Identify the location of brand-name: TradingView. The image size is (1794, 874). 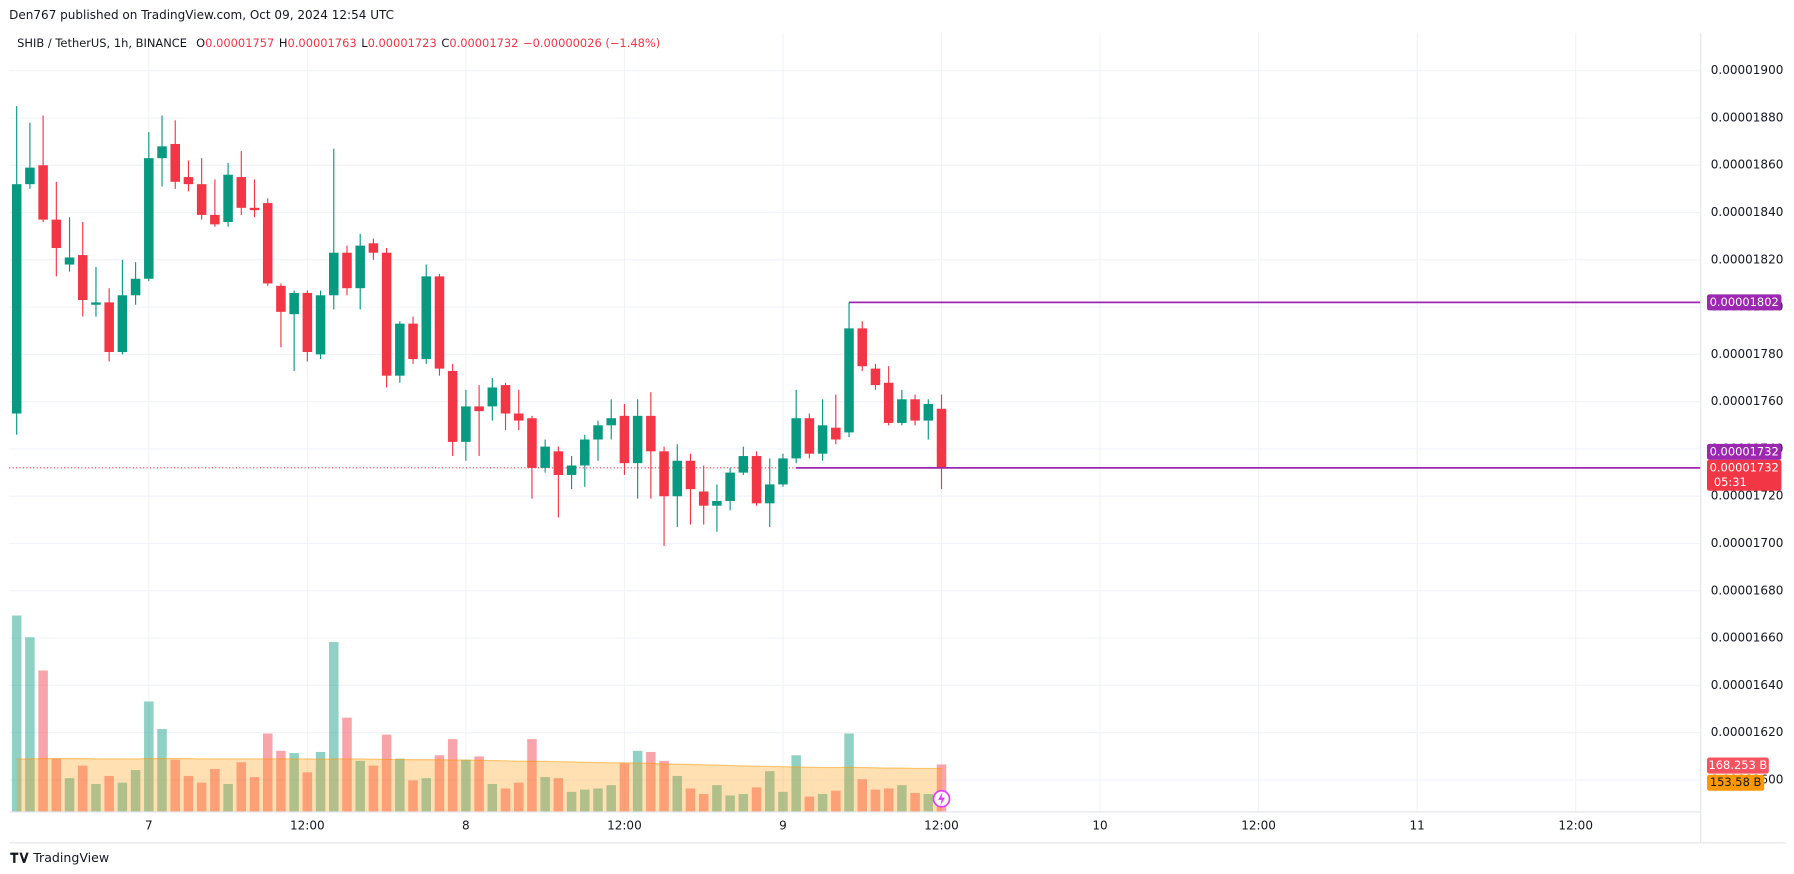
(70, 857).